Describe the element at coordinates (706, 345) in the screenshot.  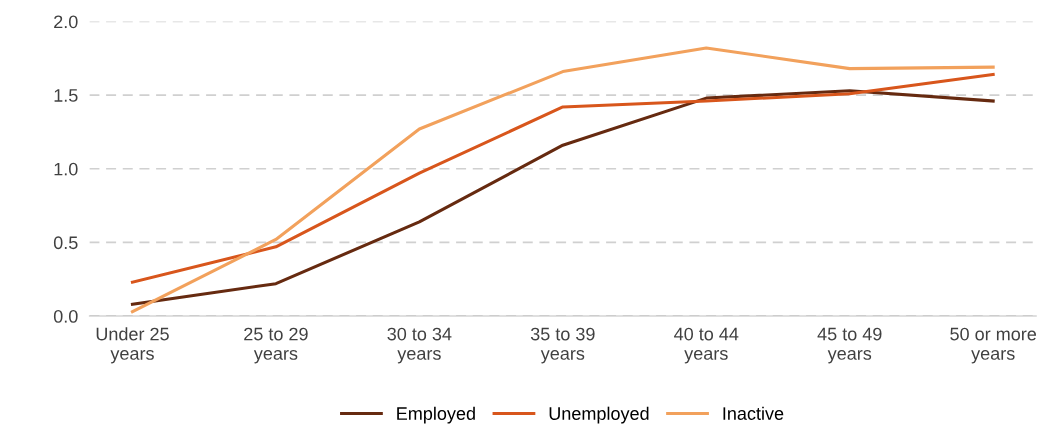
I see `x-tick-label: 40 to 44 years` at that location.